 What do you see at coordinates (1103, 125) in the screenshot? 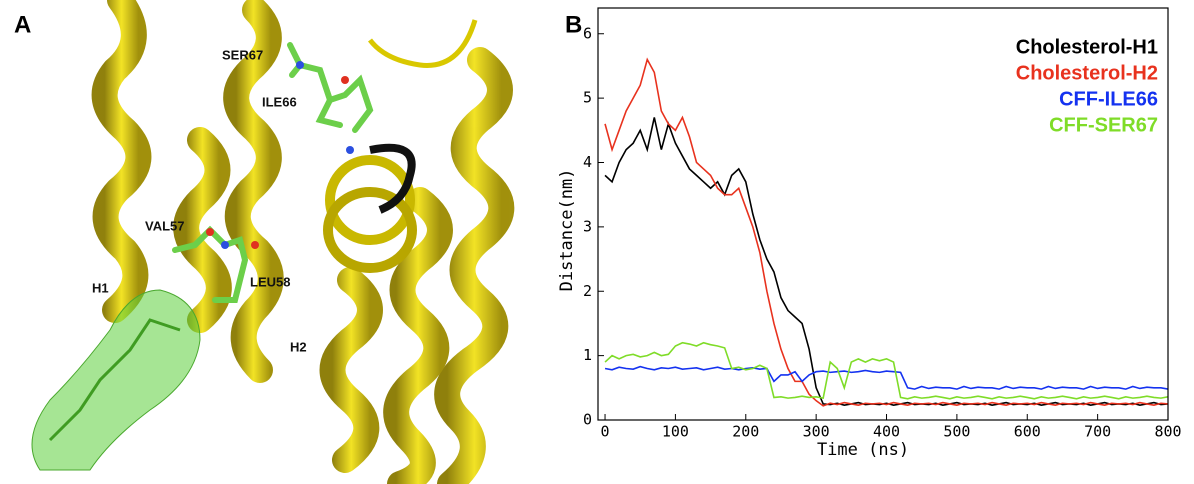
I see `legend-entry: CFF-SER67` at bounding box center [1103, 125].